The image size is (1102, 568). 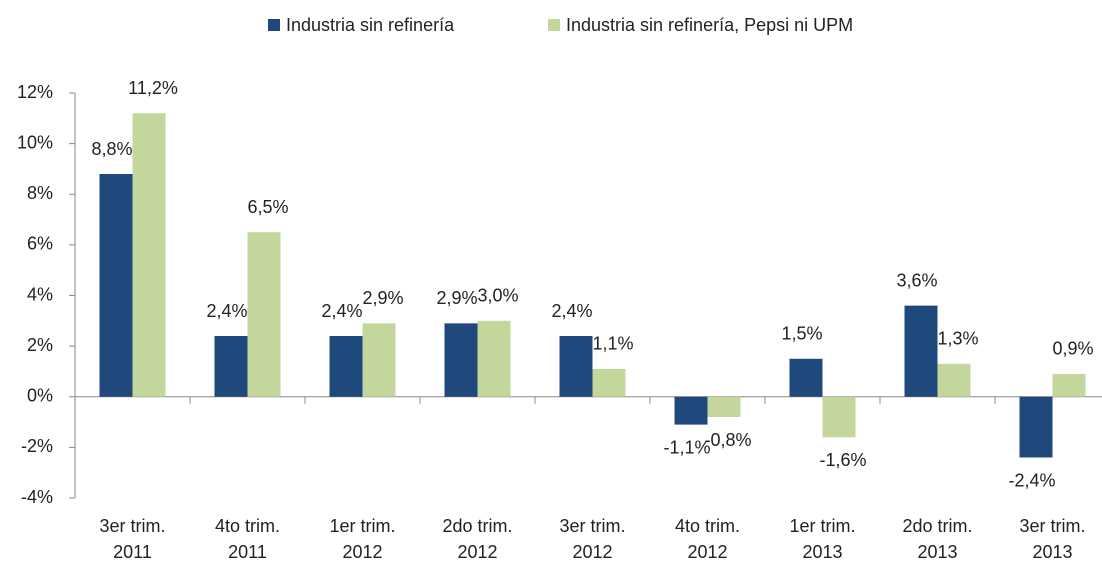 I want to click on y-tick-label: -4%, so click(x=37, y=497).